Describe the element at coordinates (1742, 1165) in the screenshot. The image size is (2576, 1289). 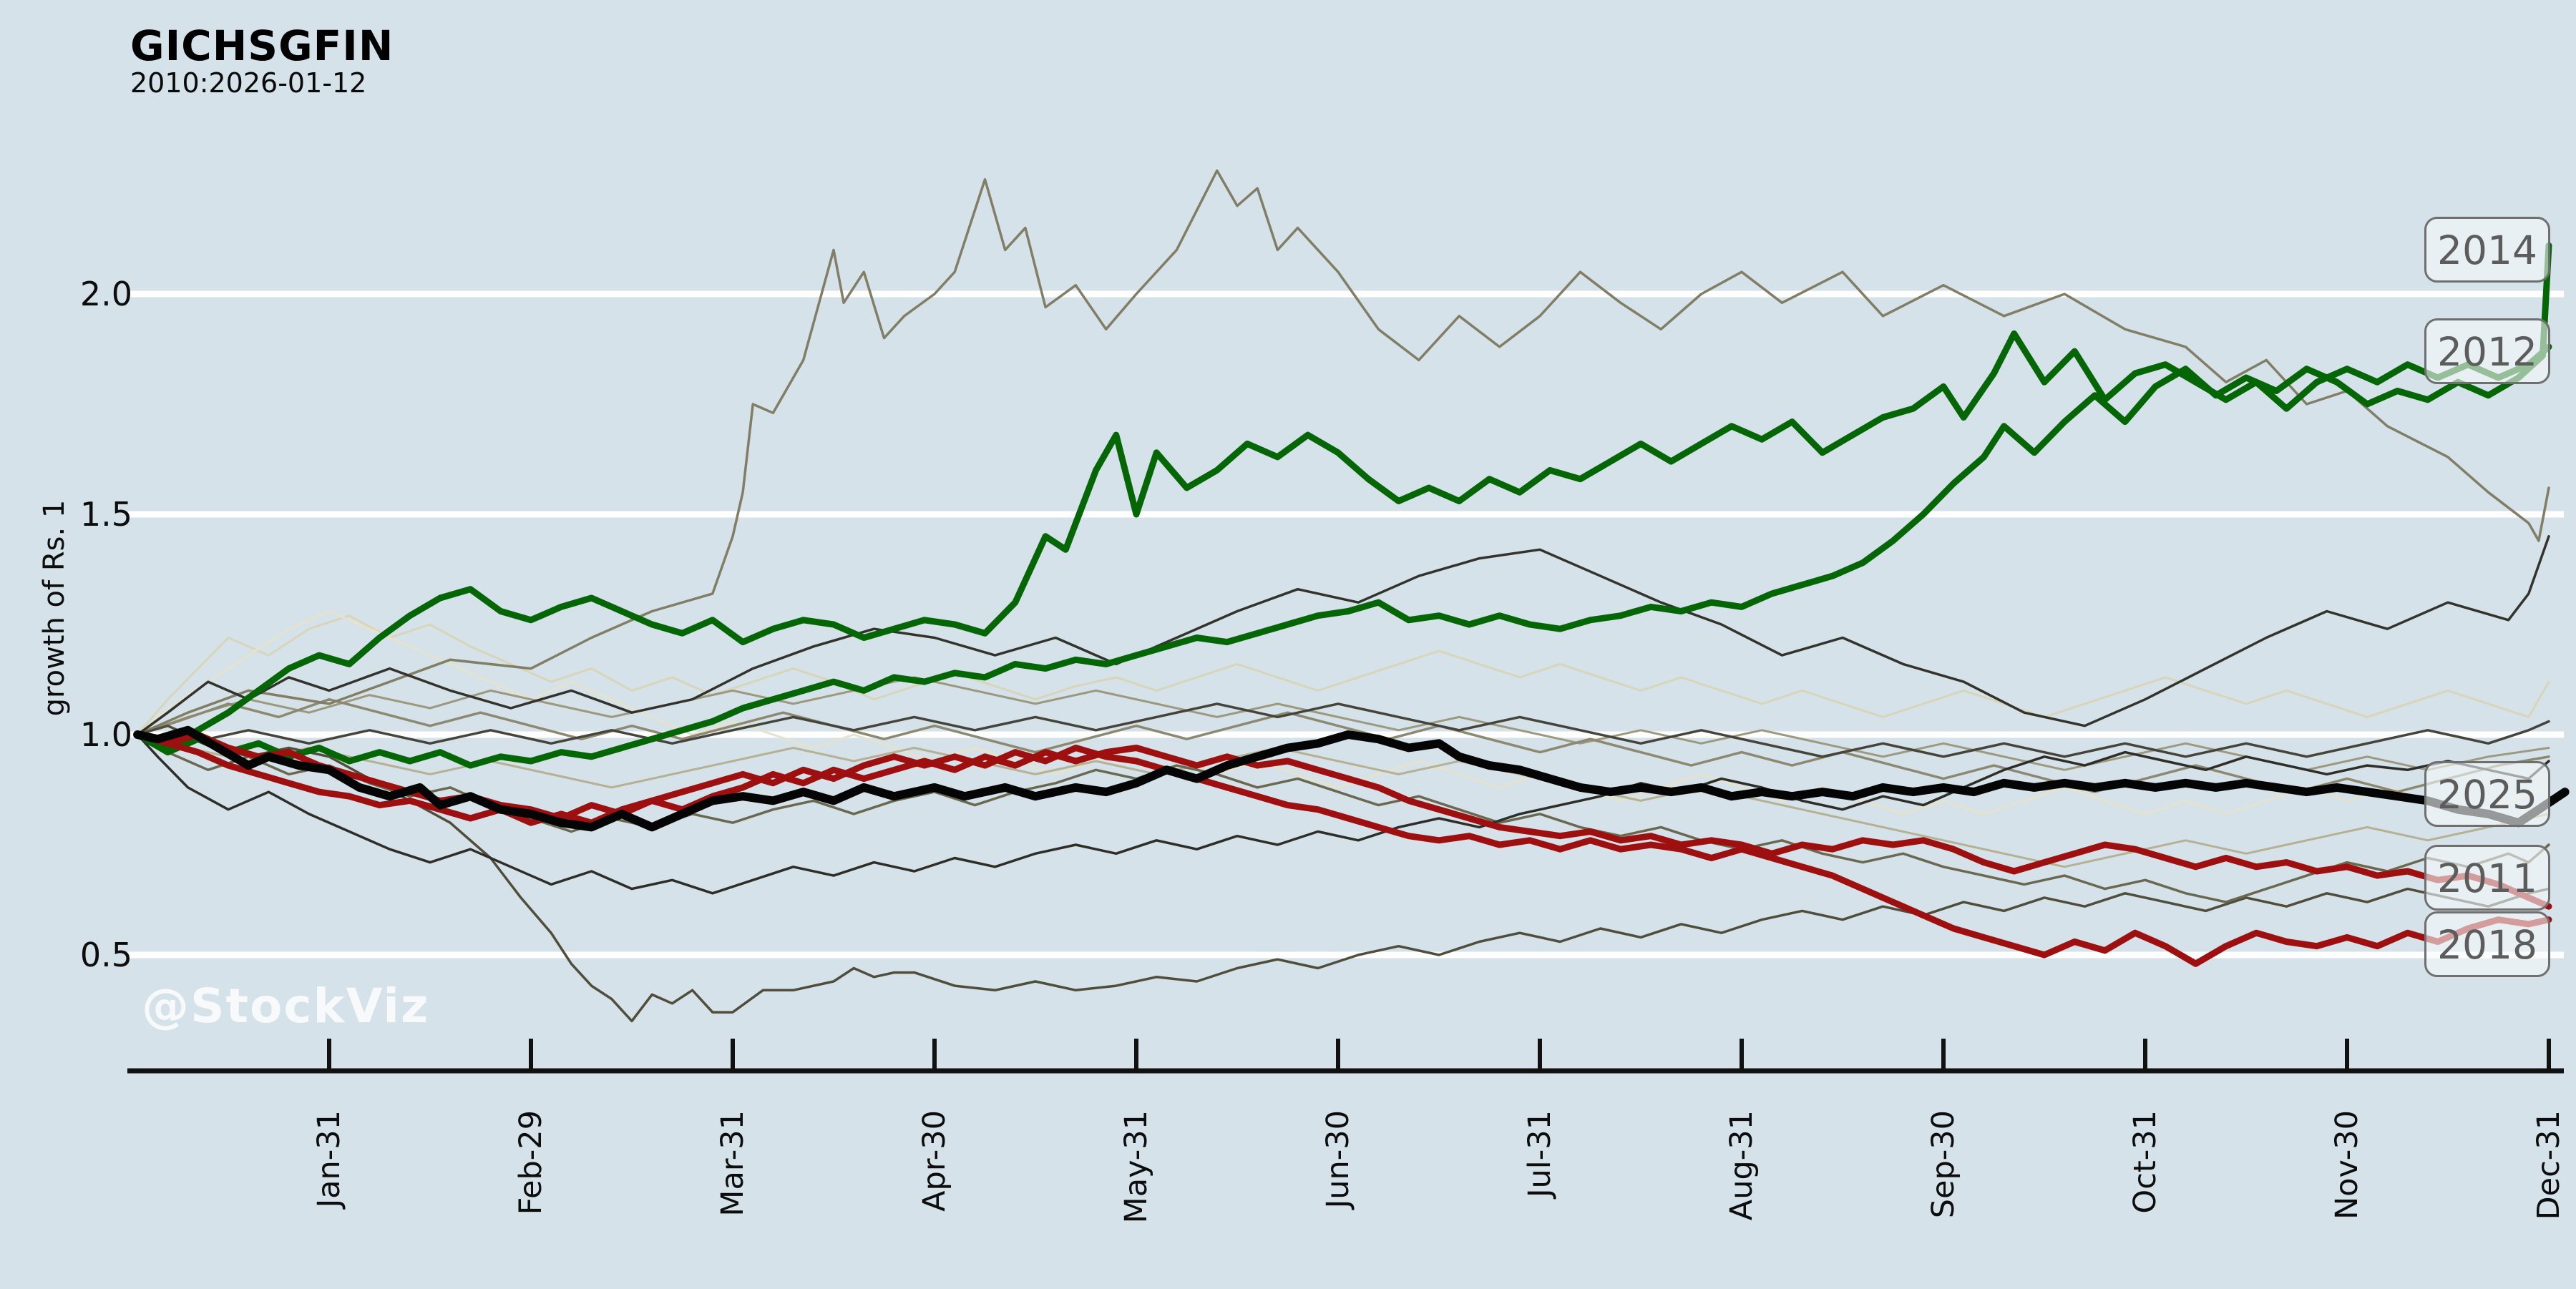
I see `x-tick-aug-31: Aug-31` at that location.